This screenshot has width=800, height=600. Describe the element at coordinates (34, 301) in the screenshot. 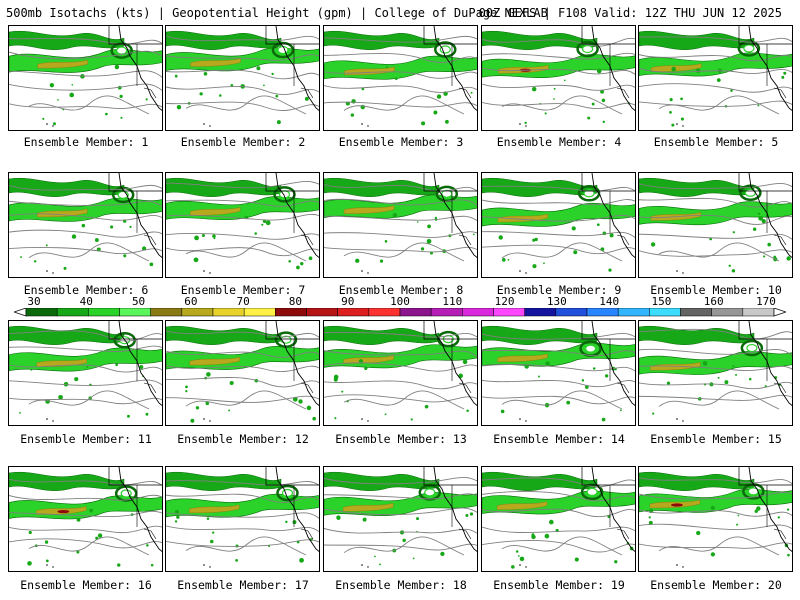

I see `colorbar-tick-label: 30` at that location.